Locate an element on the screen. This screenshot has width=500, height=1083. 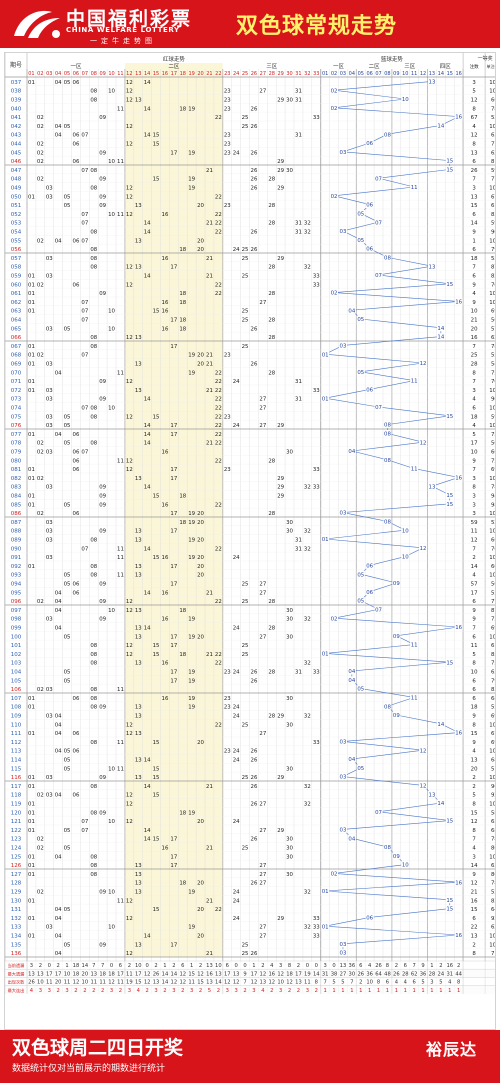
period-label: 115 is located at coordinates (16, 769).